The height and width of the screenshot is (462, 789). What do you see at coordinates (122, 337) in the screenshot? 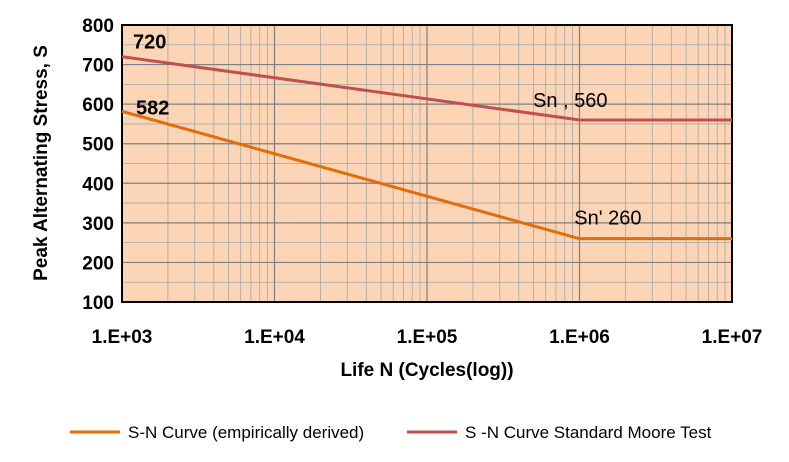
I see `x-tick-label: 1.E+03` at bounding box center [122, 337].